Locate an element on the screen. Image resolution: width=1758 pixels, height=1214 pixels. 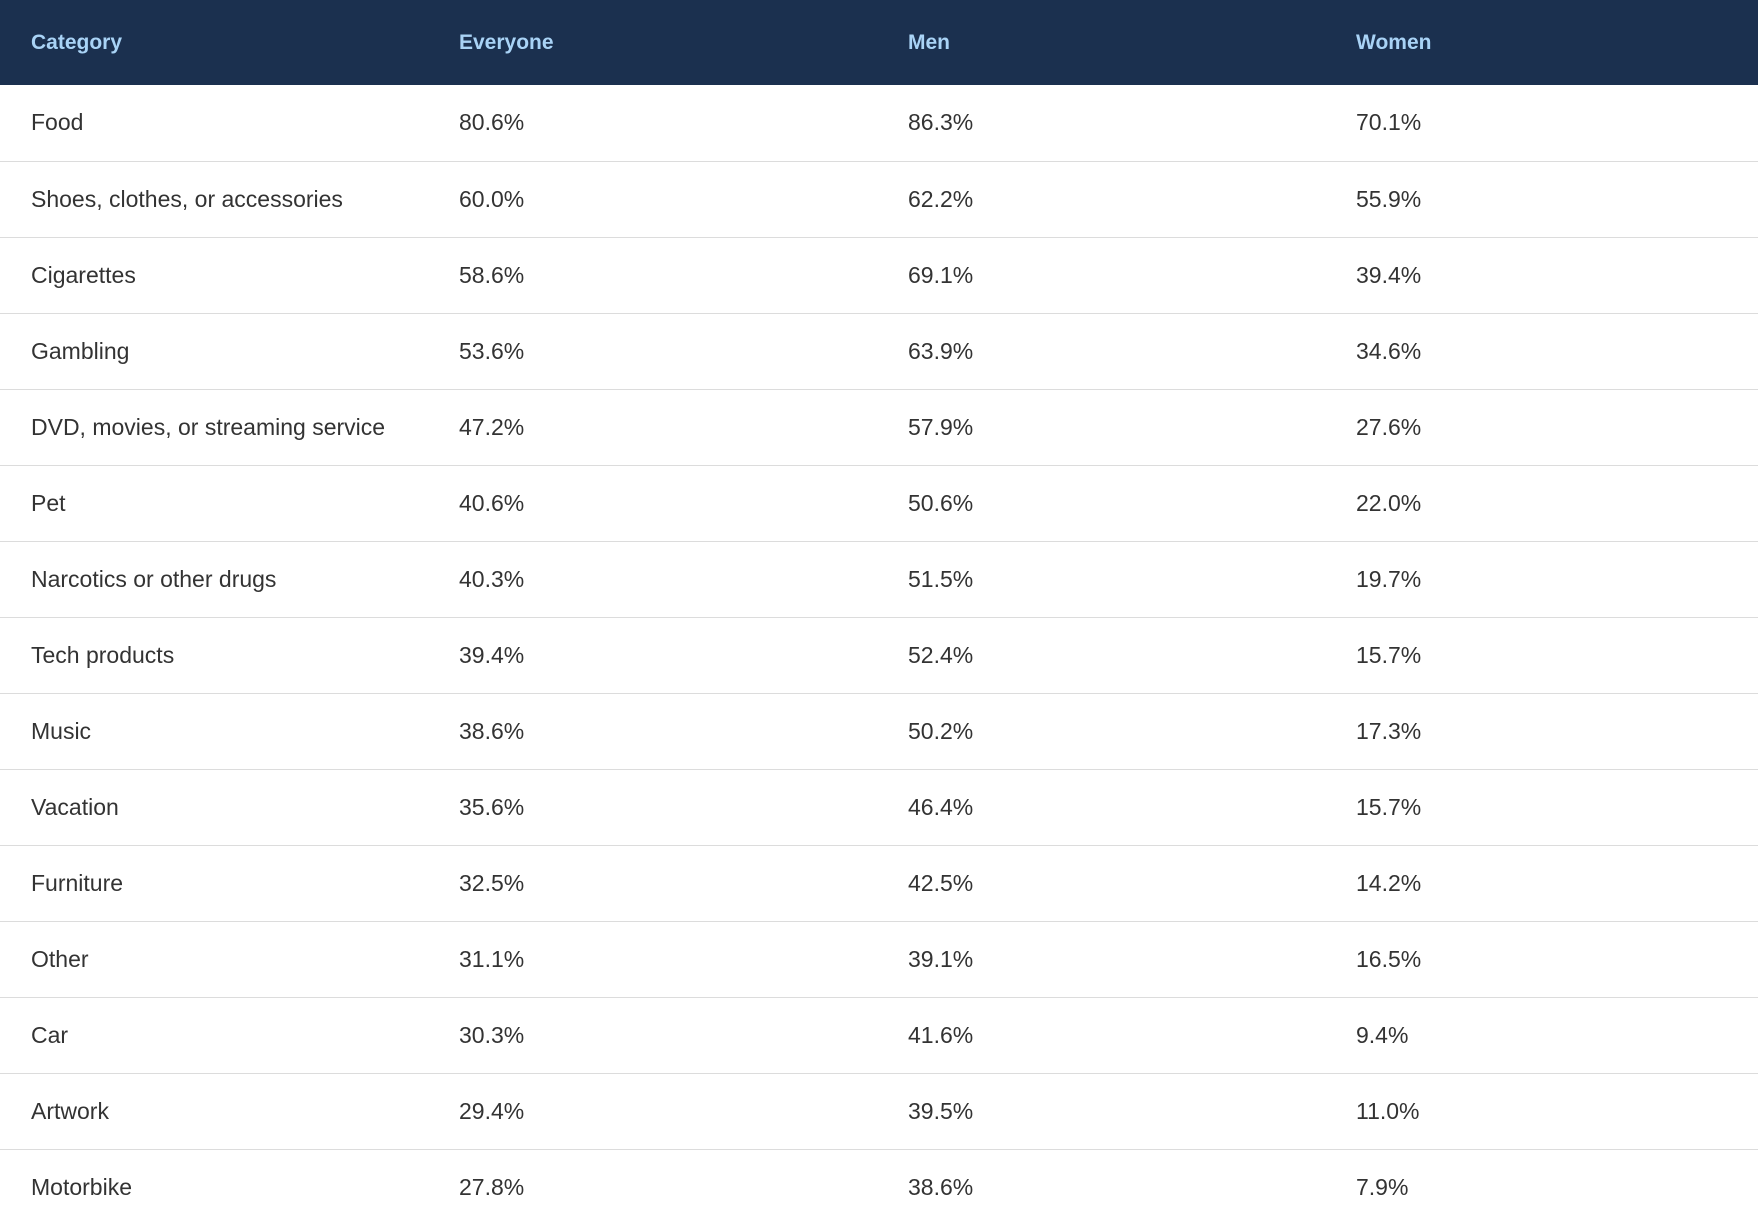
cell-women: 55.9% is located at coordinates (1389, 198).